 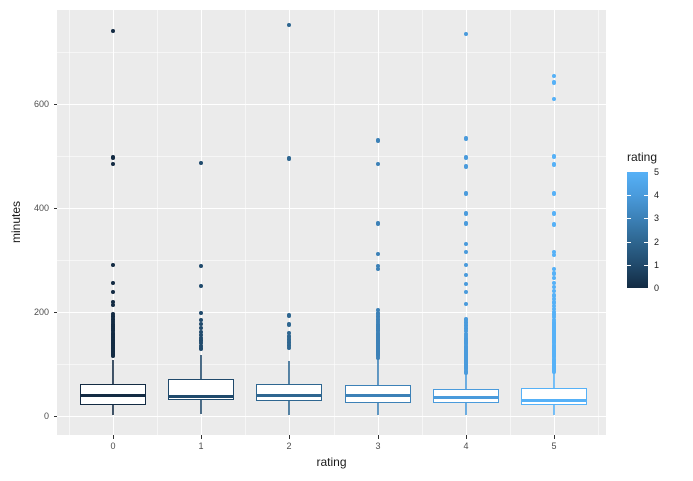 I want to click on colorbar-label: 4, so click(x=657, y=195).